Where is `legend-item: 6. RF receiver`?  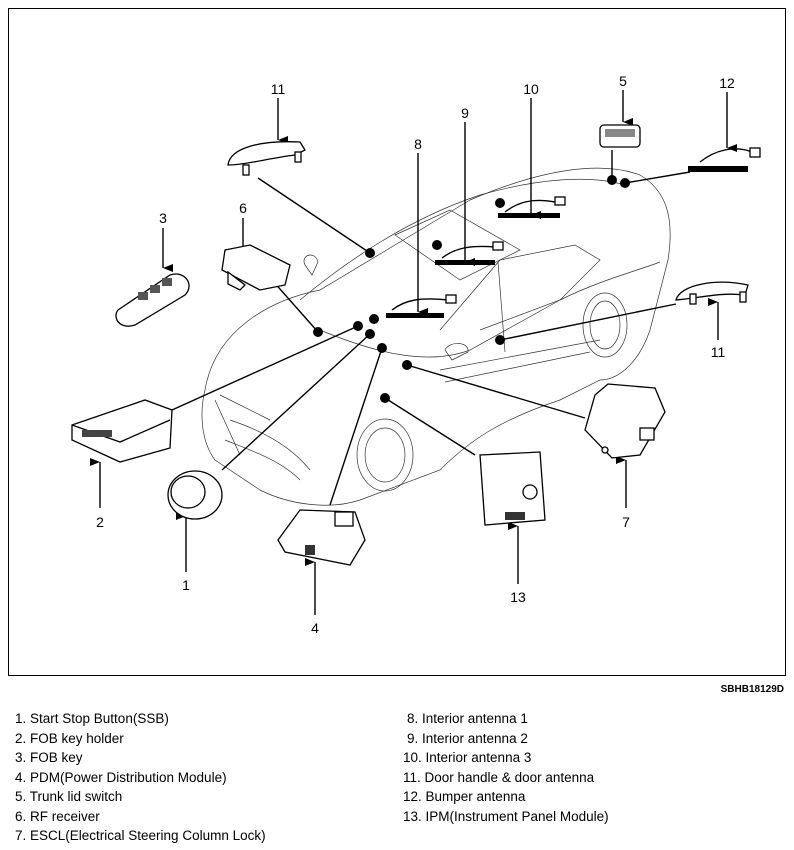
legend-item: 6. RF receiver is located at coordinates (57, 816).